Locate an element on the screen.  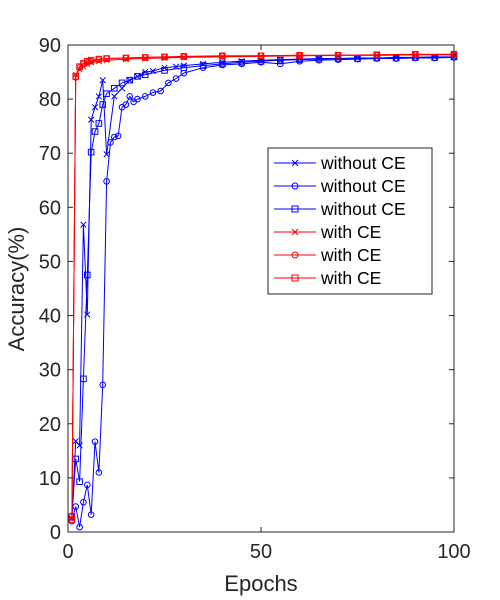
x-tick-label: 100 is located at coordinates (453, 552).